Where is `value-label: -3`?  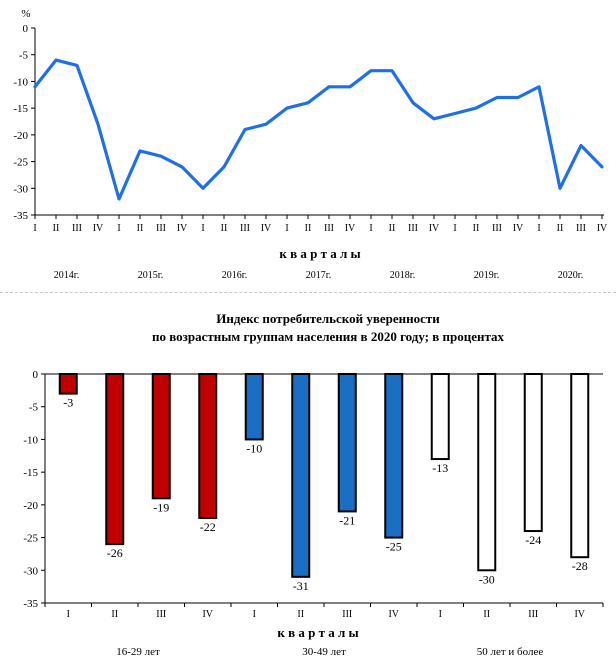 value-label: -3 is located at coordinates (68, 403).